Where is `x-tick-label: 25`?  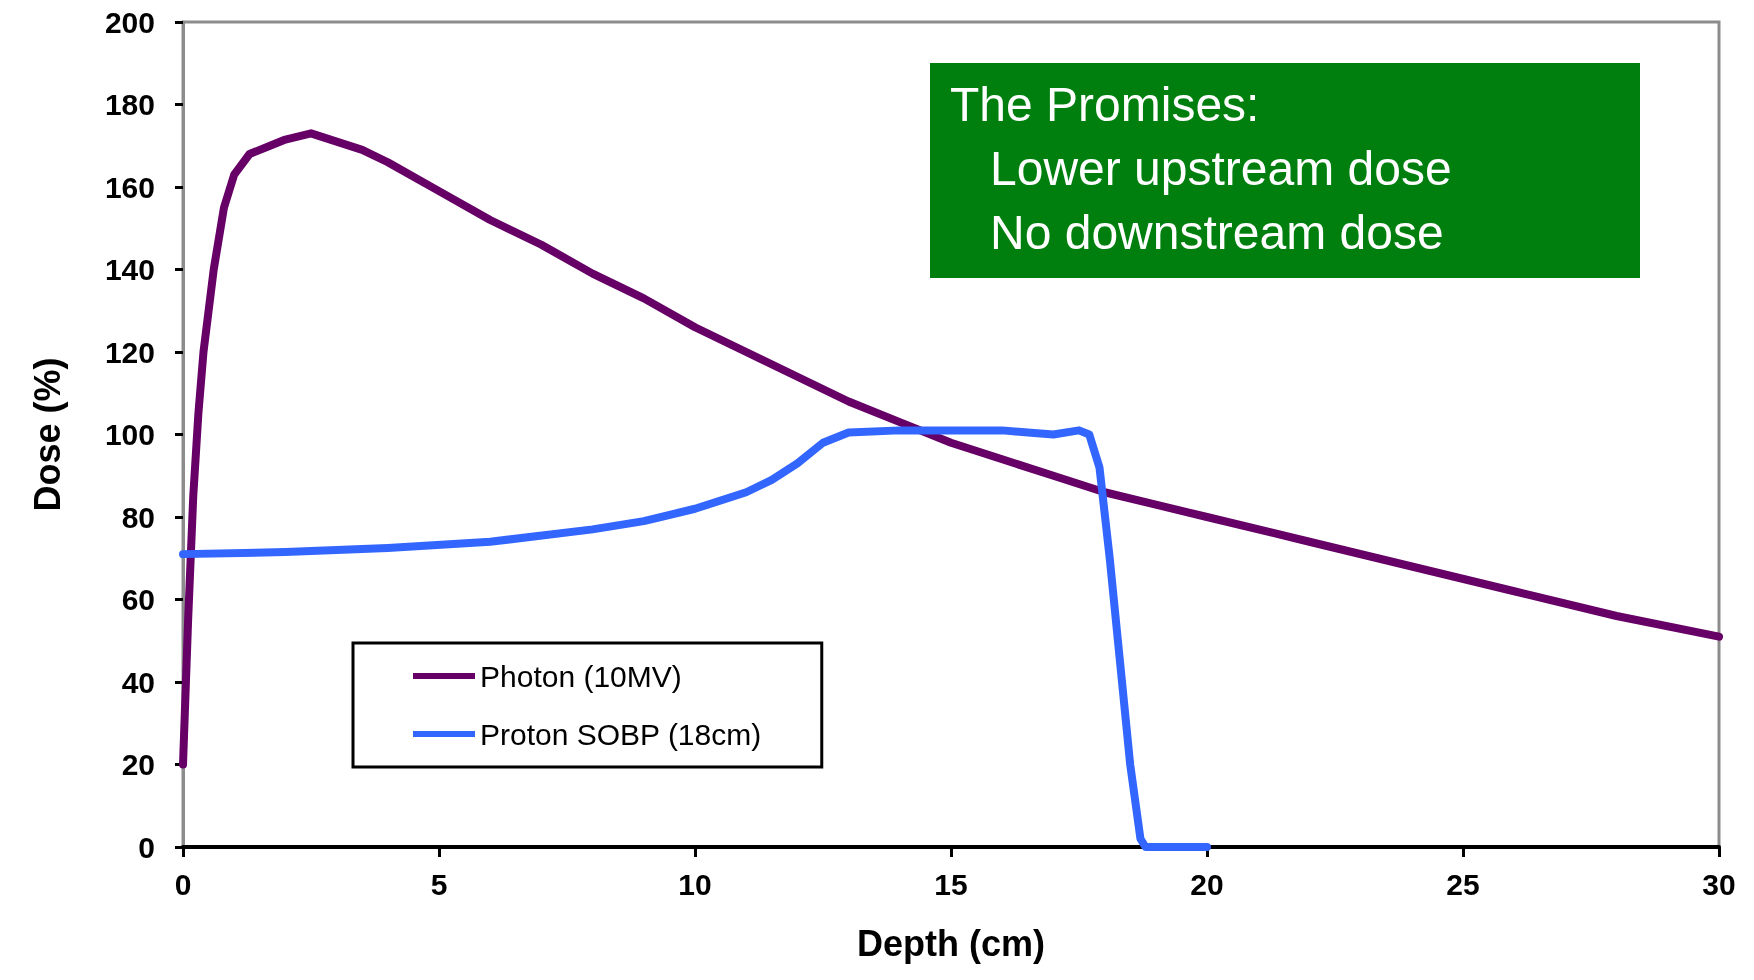
x-tick-label: 25 is located at coordinates (1463, 884).